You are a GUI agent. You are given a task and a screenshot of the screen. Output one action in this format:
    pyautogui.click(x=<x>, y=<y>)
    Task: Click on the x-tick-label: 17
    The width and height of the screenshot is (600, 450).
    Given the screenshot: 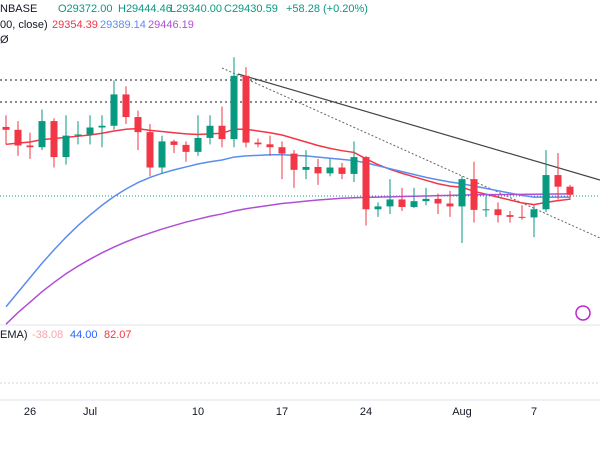 What is the action you would take?
    pyautogui.click(x=282, y=412)
    